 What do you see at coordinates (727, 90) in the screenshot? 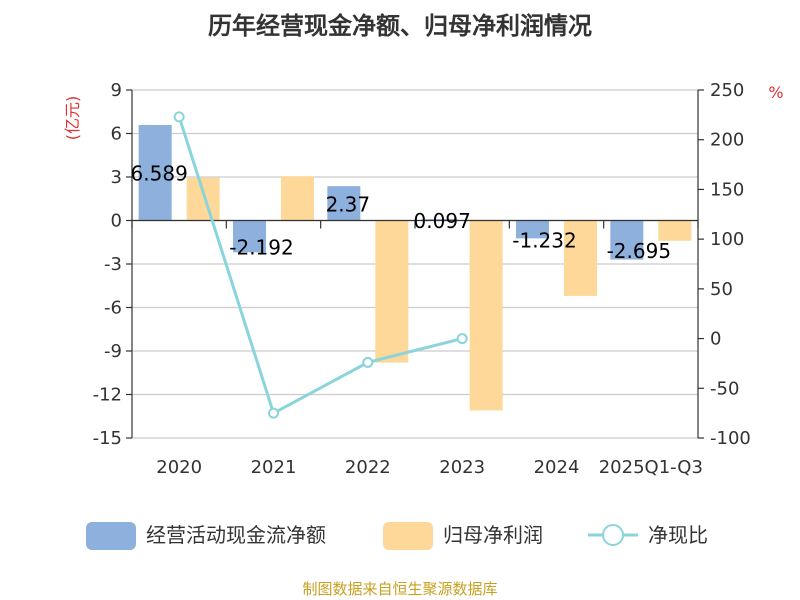
I see `right-tick-label: 250` at bounding box center [727, 90].